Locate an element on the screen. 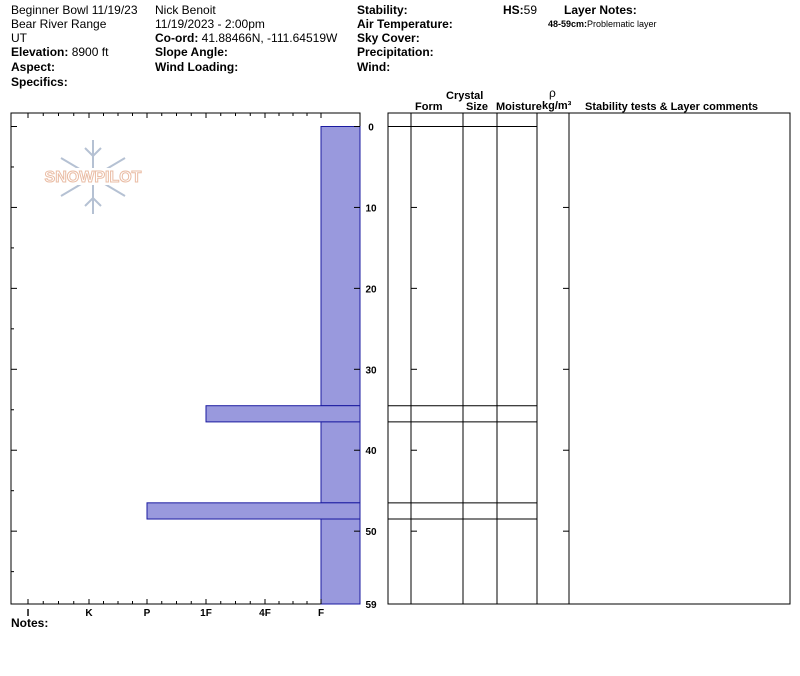 The height and width of the screenshot is (676, 800). stability-label: Stability: is located at coordinates (382, 10).